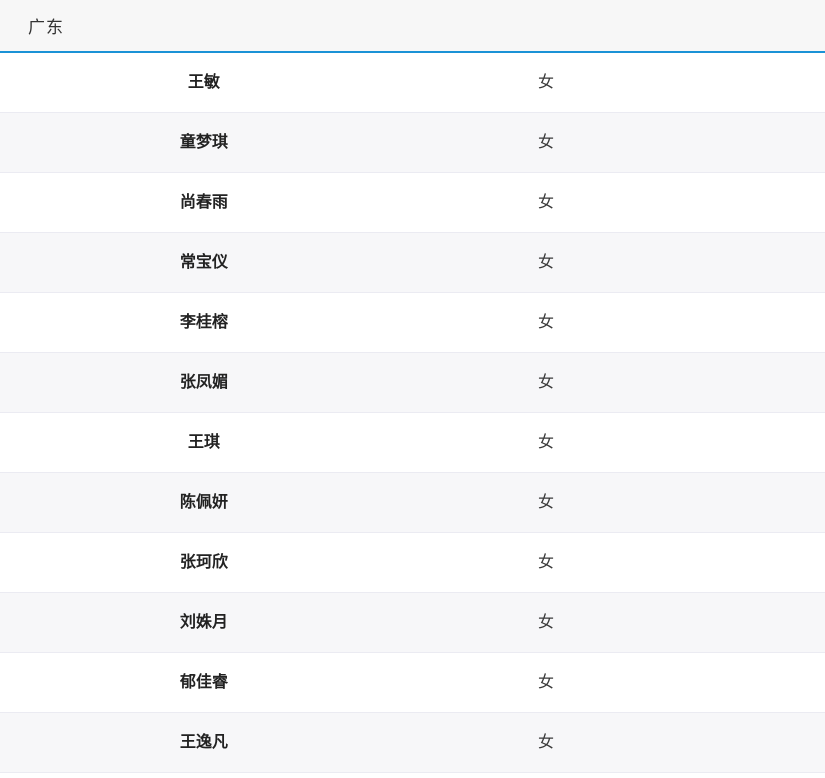  I want to click on table-row: 童梦琪 女, so click(412, 143).